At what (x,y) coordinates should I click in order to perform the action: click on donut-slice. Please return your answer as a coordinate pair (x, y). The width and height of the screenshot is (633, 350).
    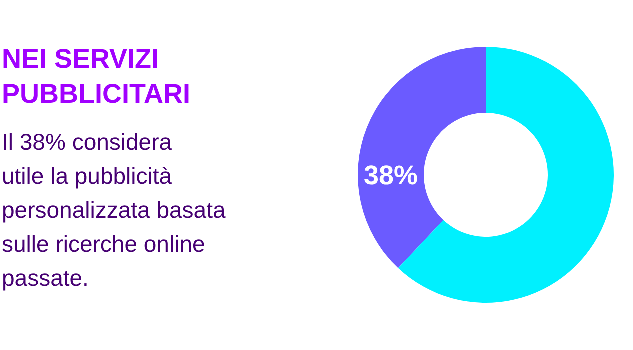
    Looking at the image, I should click on (422, 157).